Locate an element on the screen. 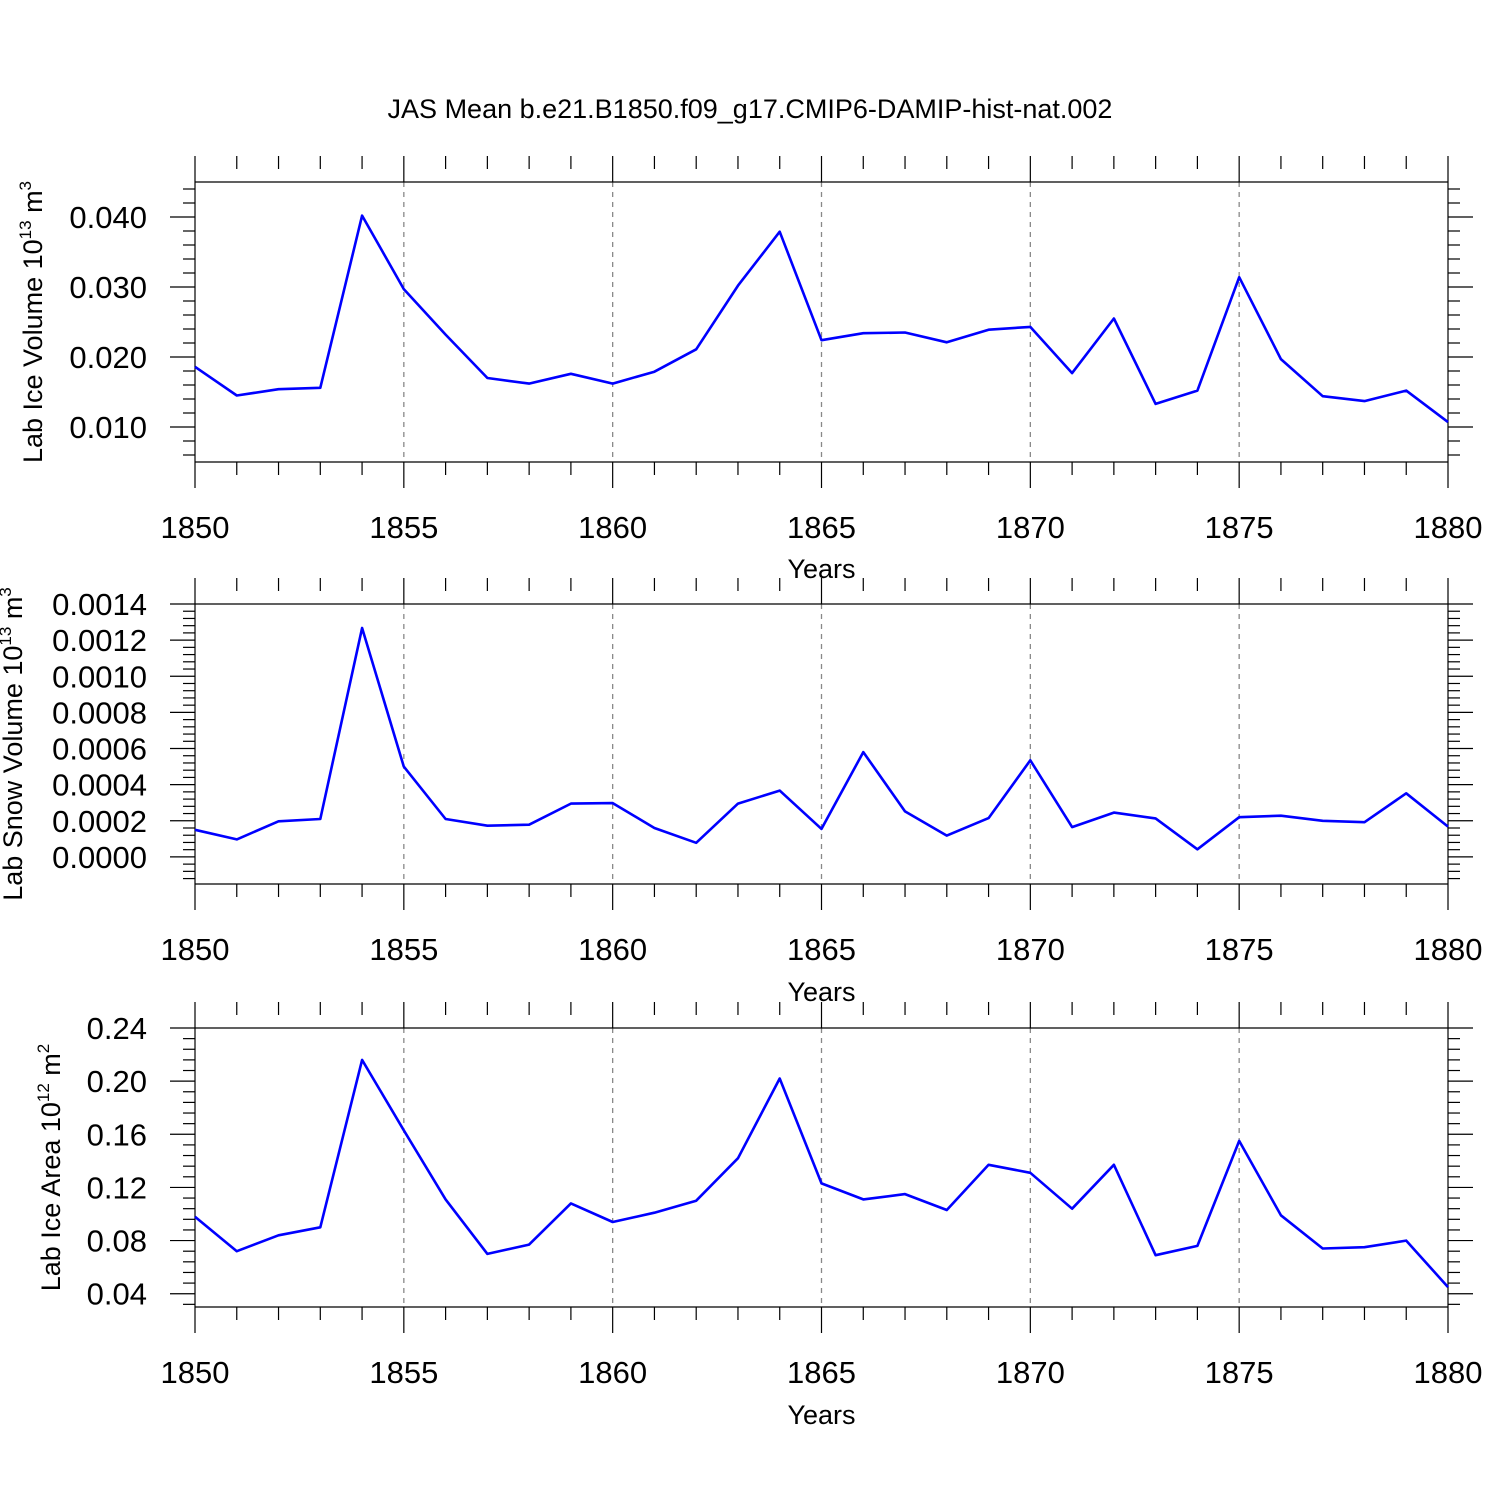  y-axis-title-text: Lab Ice Volume 10 is located at coordinates (33, 351).